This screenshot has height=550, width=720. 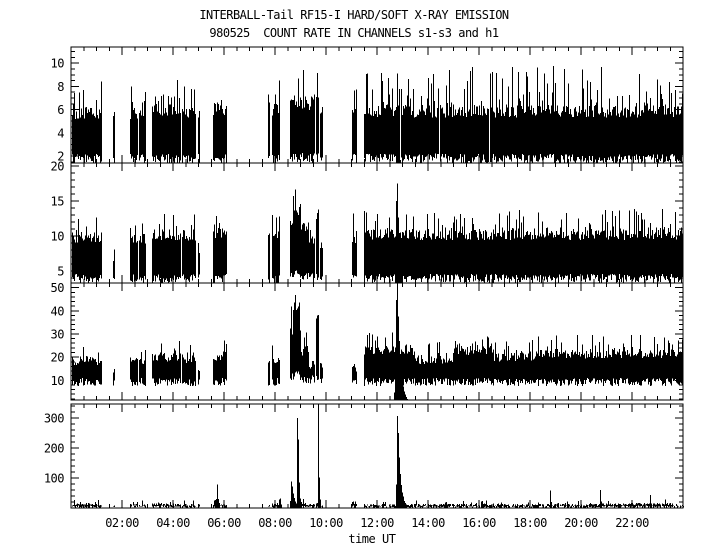 What do you see at coordinates (275, 523) in the screenshot?
I see `x-tick-label: 08:00` at bounding box center [275, 523].